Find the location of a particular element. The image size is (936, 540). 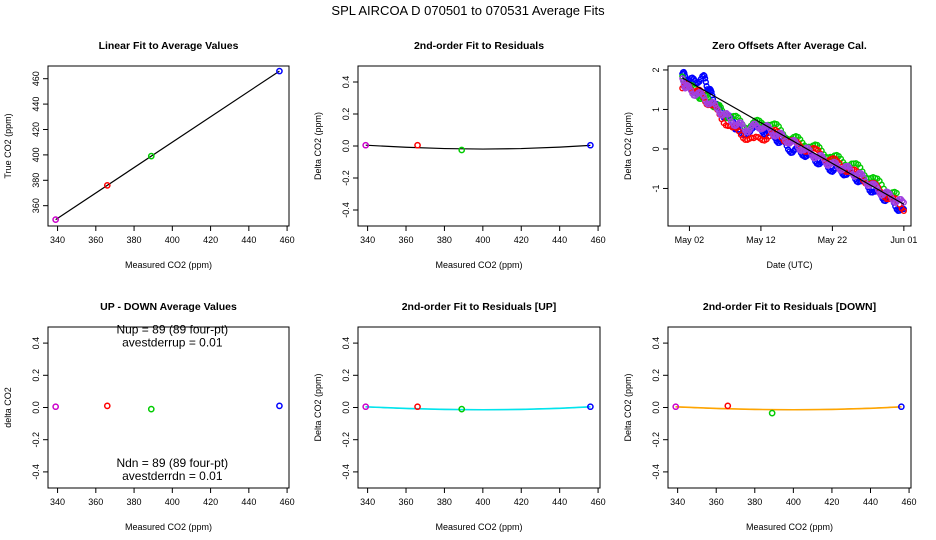

x-tick-label: May 22 is located at coordinates (833, 240).